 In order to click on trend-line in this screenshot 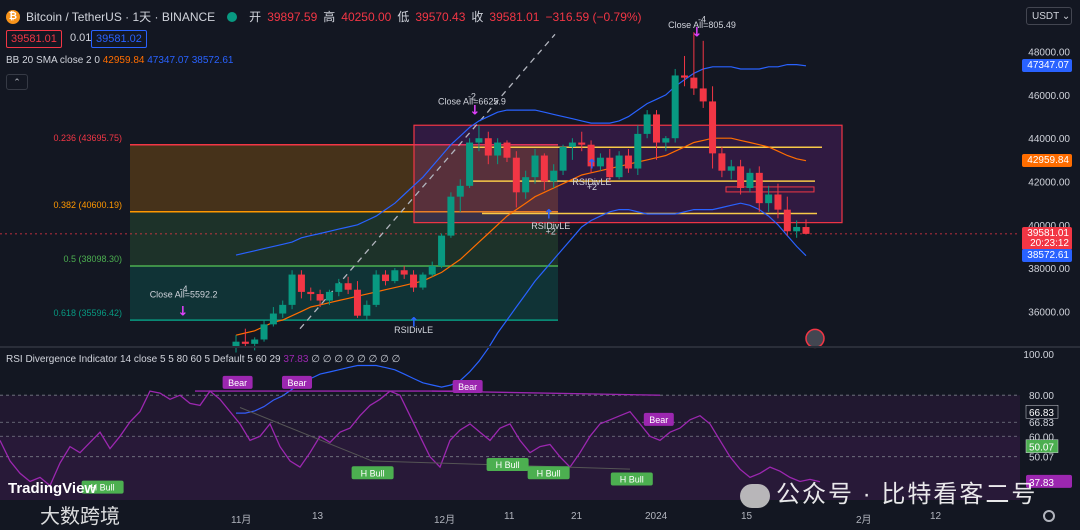, I will do `click(427, 181)`.